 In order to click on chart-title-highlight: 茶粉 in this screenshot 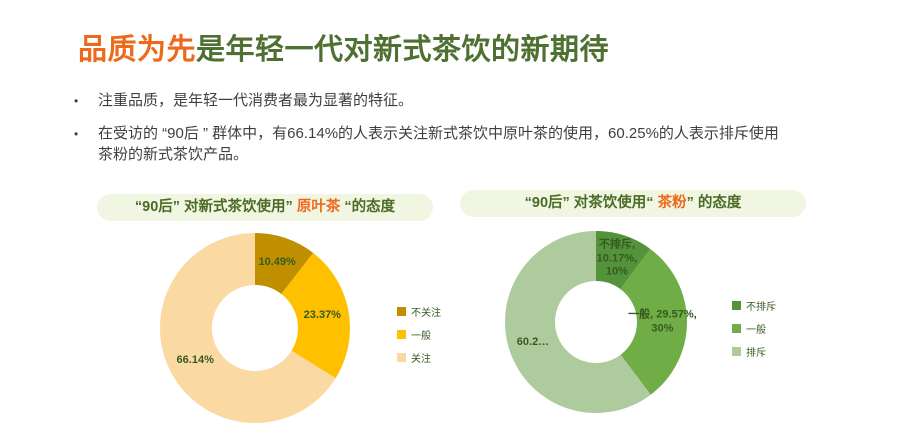, I will do `click(670, 203)`.